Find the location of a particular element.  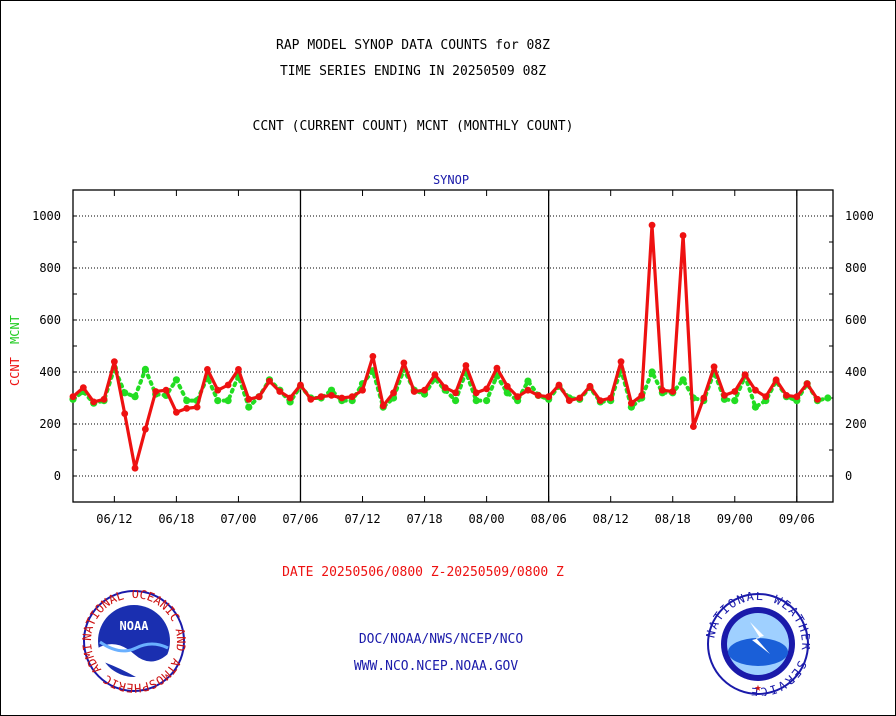

x-tick-label: 08/18 is located at coordinates (673, 519).